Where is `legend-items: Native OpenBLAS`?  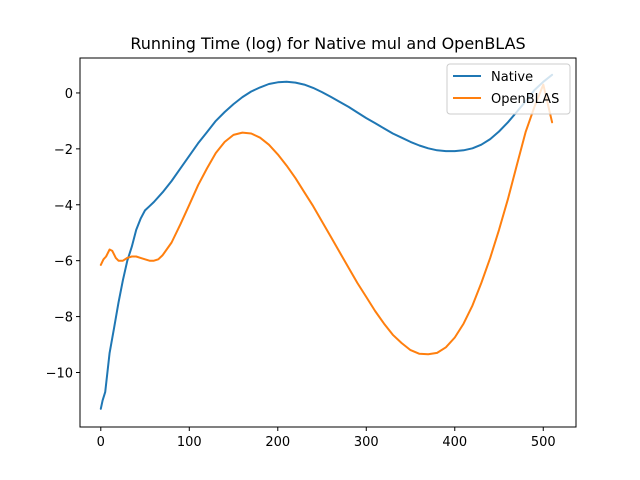
legend-items: Native OpenBLAS is located at coordinates (506, 88).